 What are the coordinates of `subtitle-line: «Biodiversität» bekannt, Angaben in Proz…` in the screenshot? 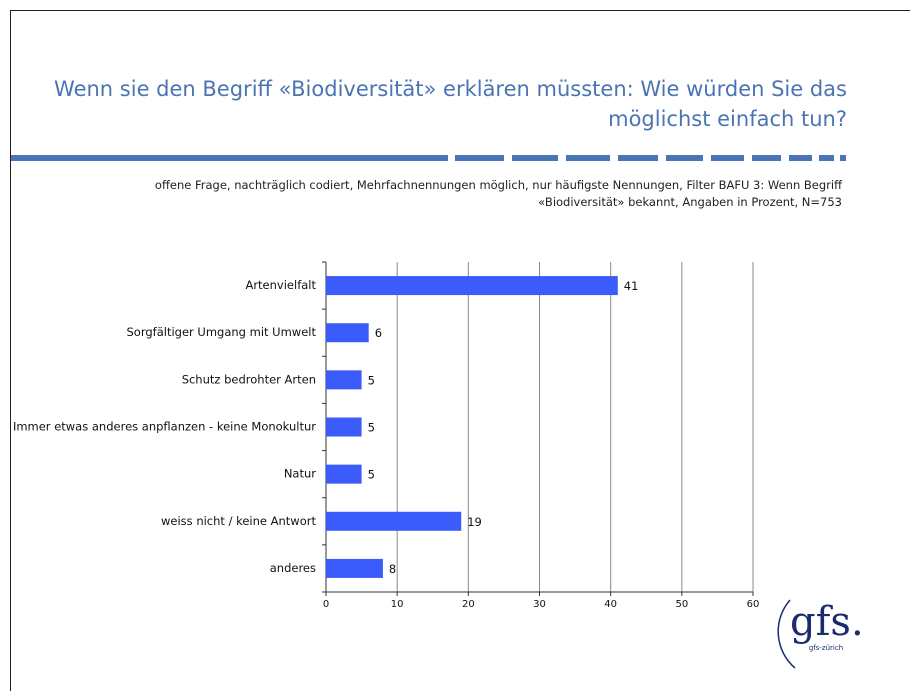 It's located at (690, 202).